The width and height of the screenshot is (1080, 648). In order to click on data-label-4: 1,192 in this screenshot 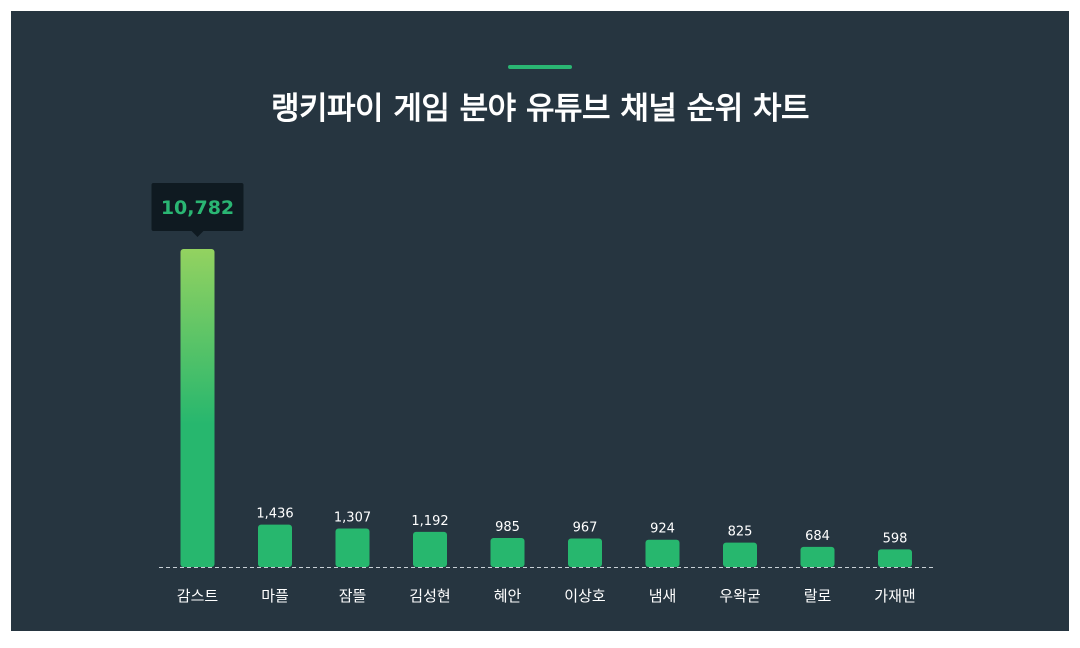, I will do `click(429, 521)`.